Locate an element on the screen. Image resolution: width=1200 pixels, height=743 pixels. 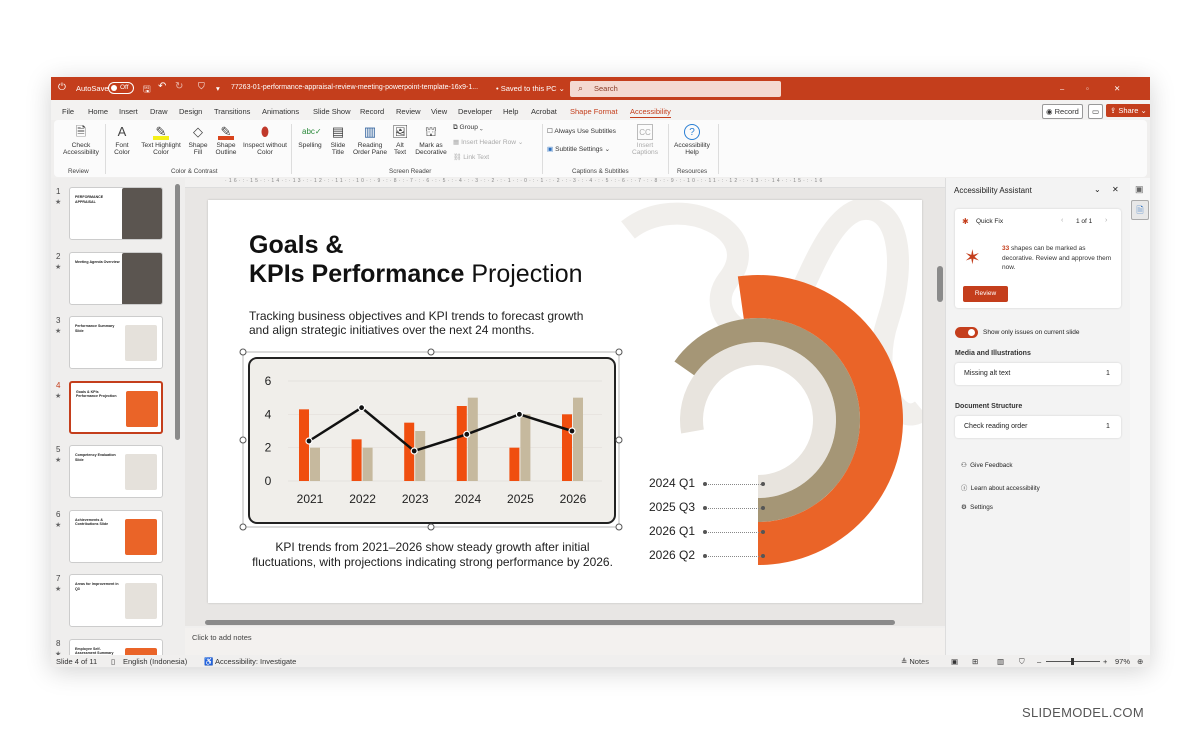
tab-help: Help is located at coordinates (511, 111).